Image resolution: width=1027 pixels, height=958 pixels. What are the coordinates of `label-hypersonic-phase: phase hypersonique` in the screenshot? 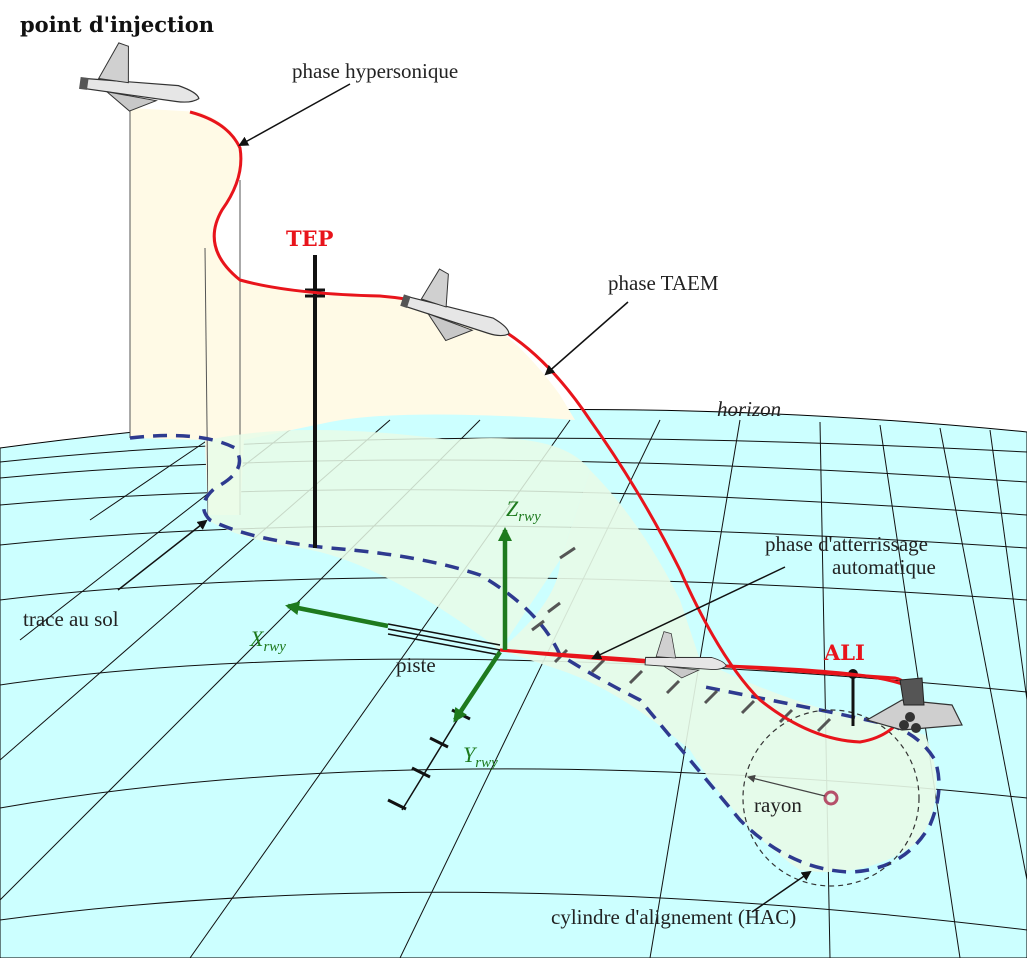 It's located at (375, 71).